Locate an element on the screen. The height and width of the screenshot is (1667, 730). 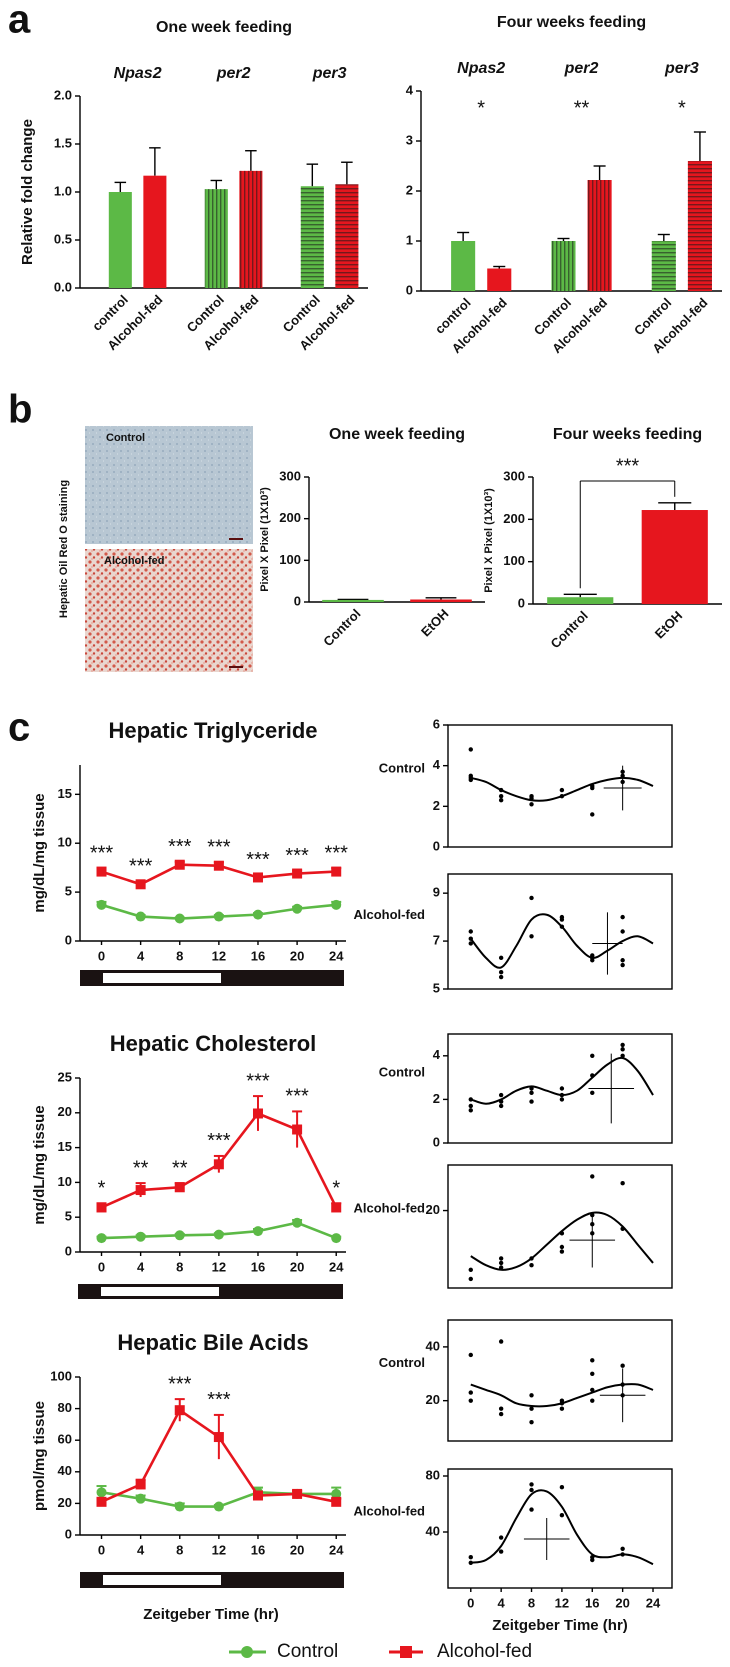
x-tick-label: 8 is located at coordinates (179, 1266).